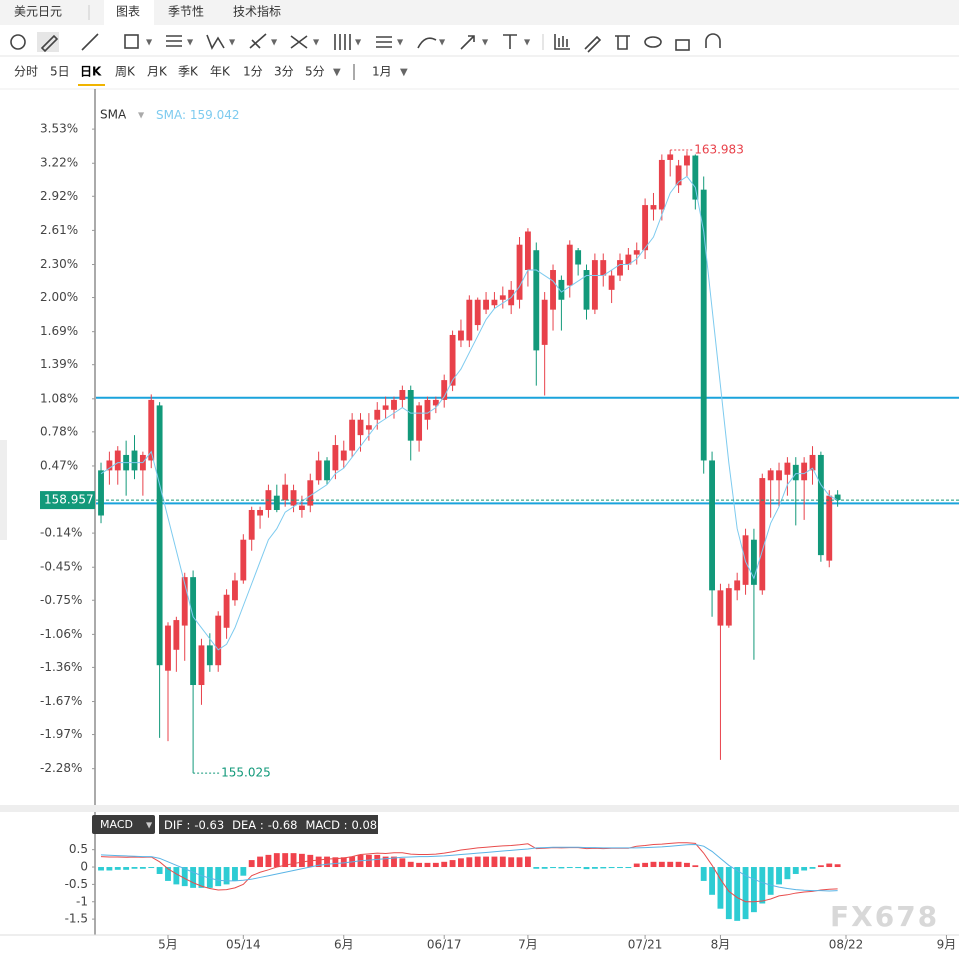  What do you see at coordinates (59, 331) in the screenshot?
I see `y-tick-label: 1.69%` at bounding box center [59, 331].